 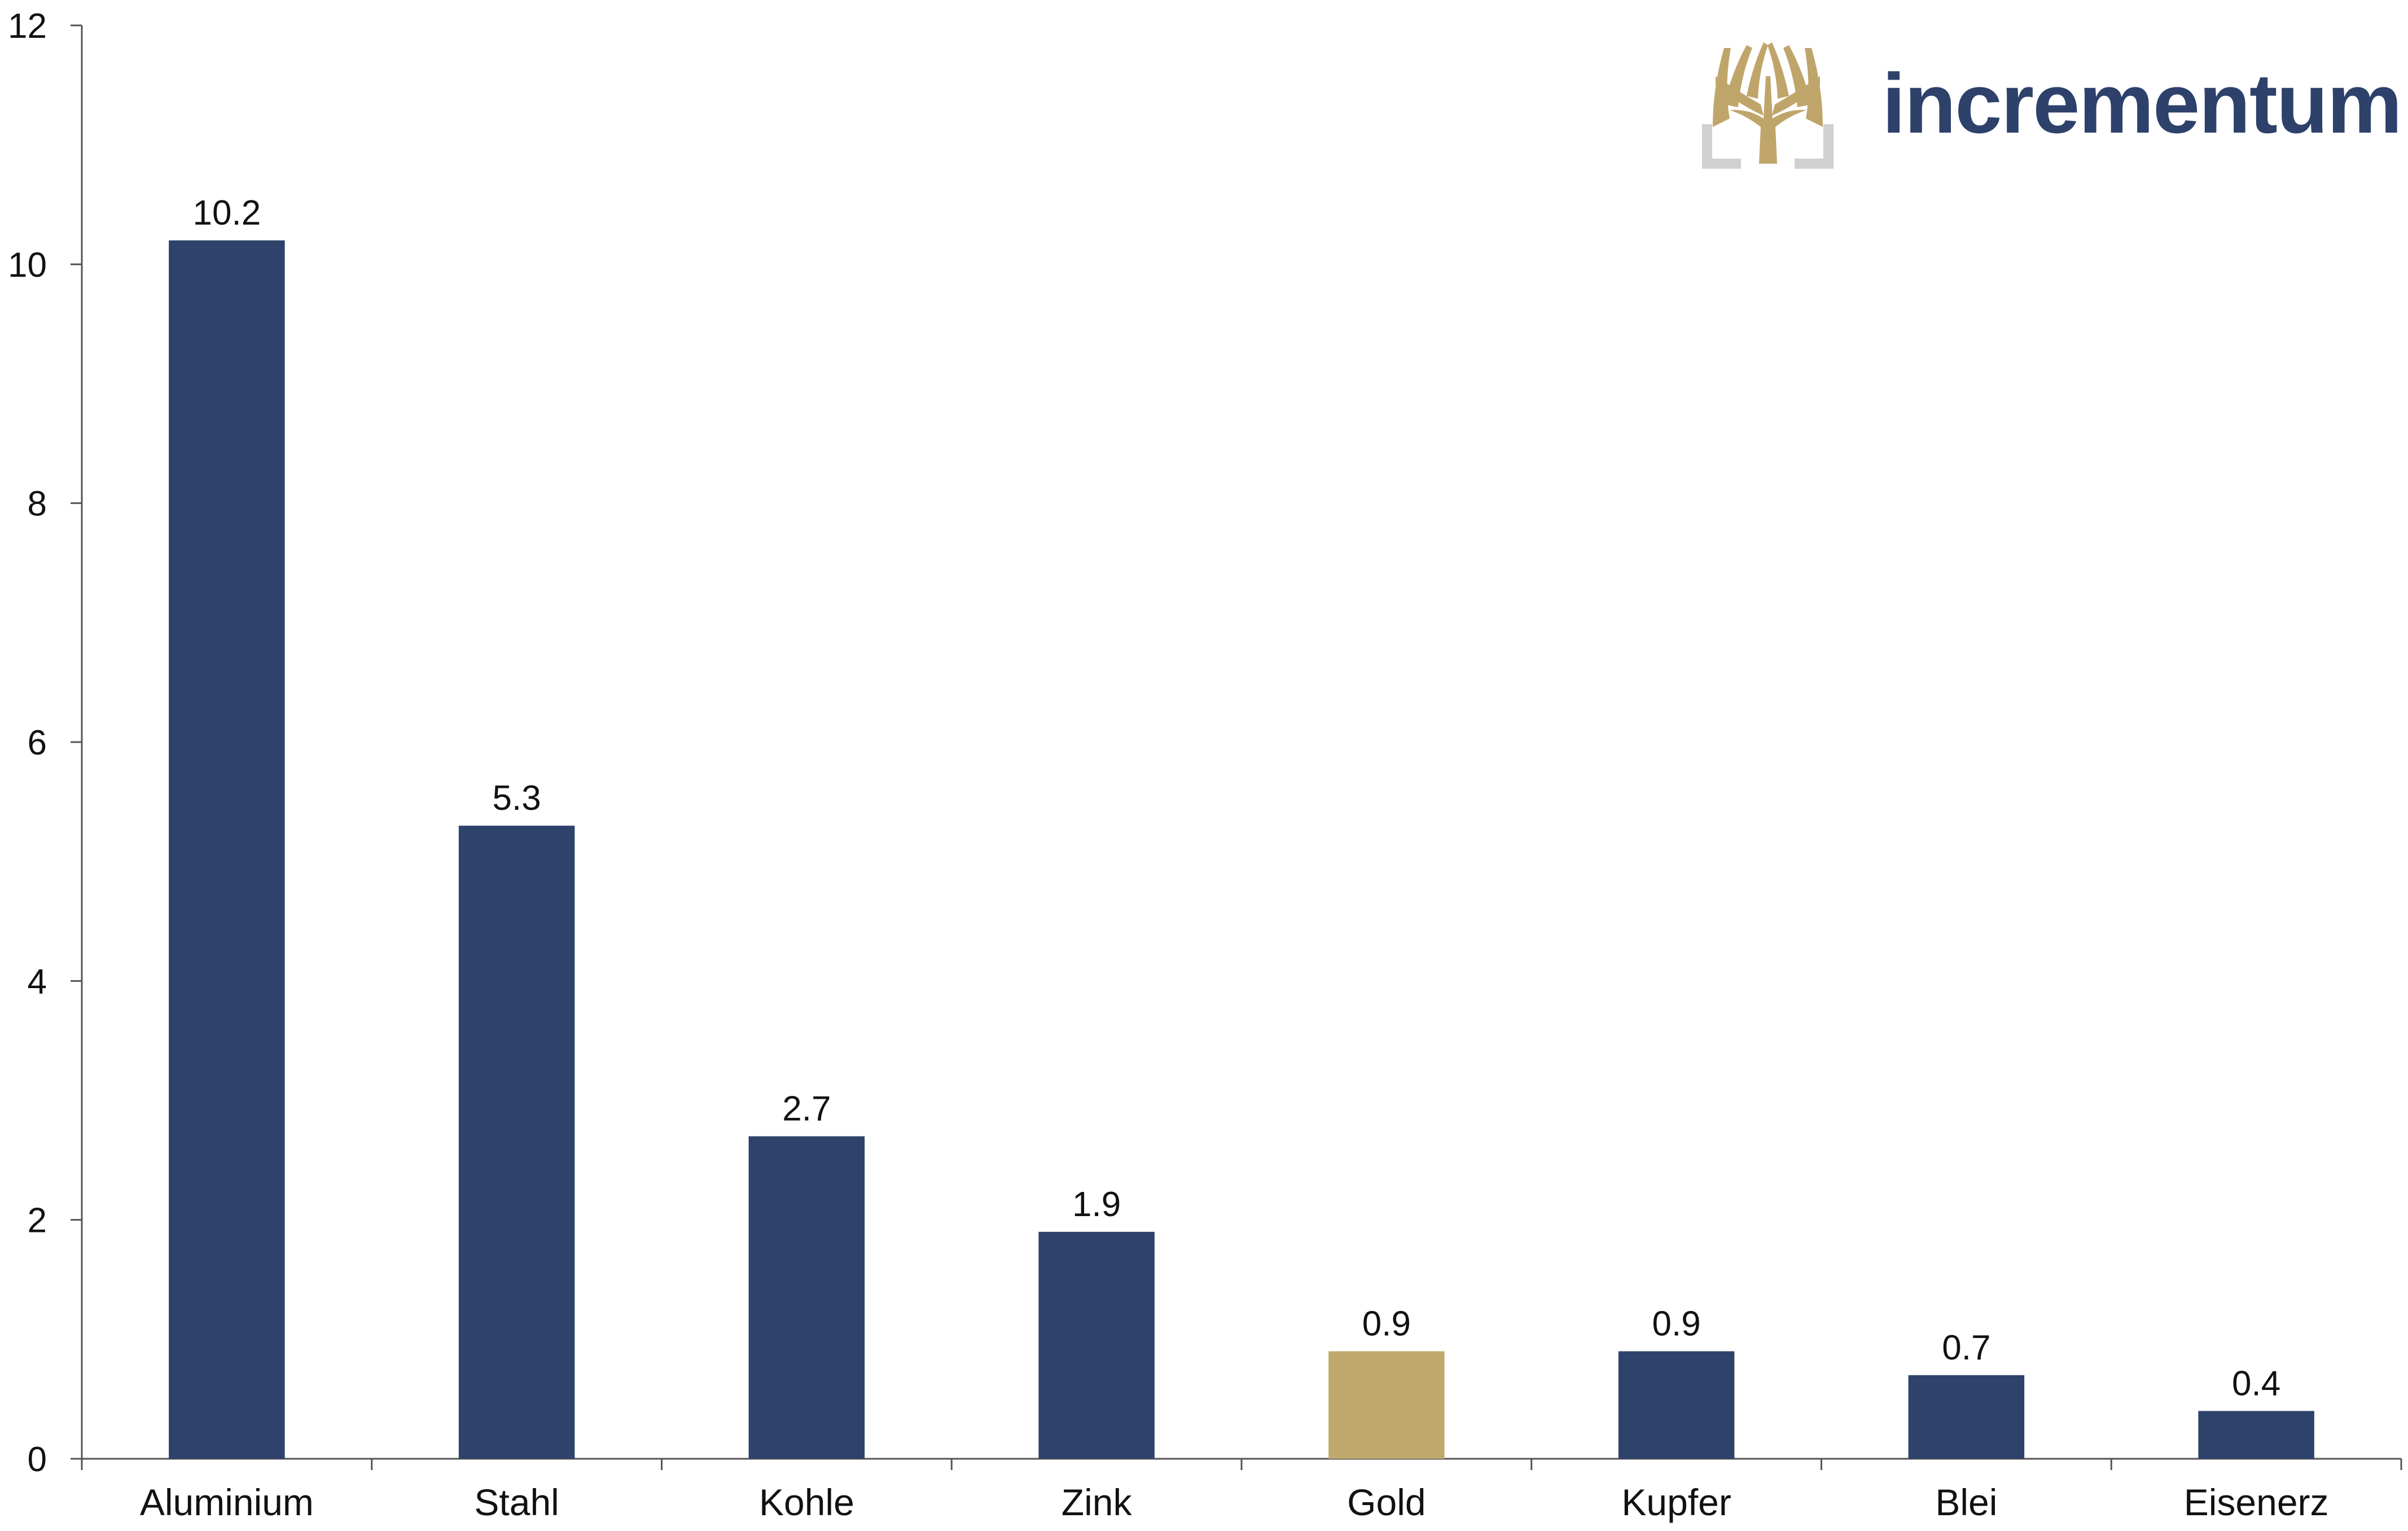 What do you see at coordinates (1386, 1502) in the screenshot?
I see `x-tick-label: Gold` at bounding box center [1386, 1502].